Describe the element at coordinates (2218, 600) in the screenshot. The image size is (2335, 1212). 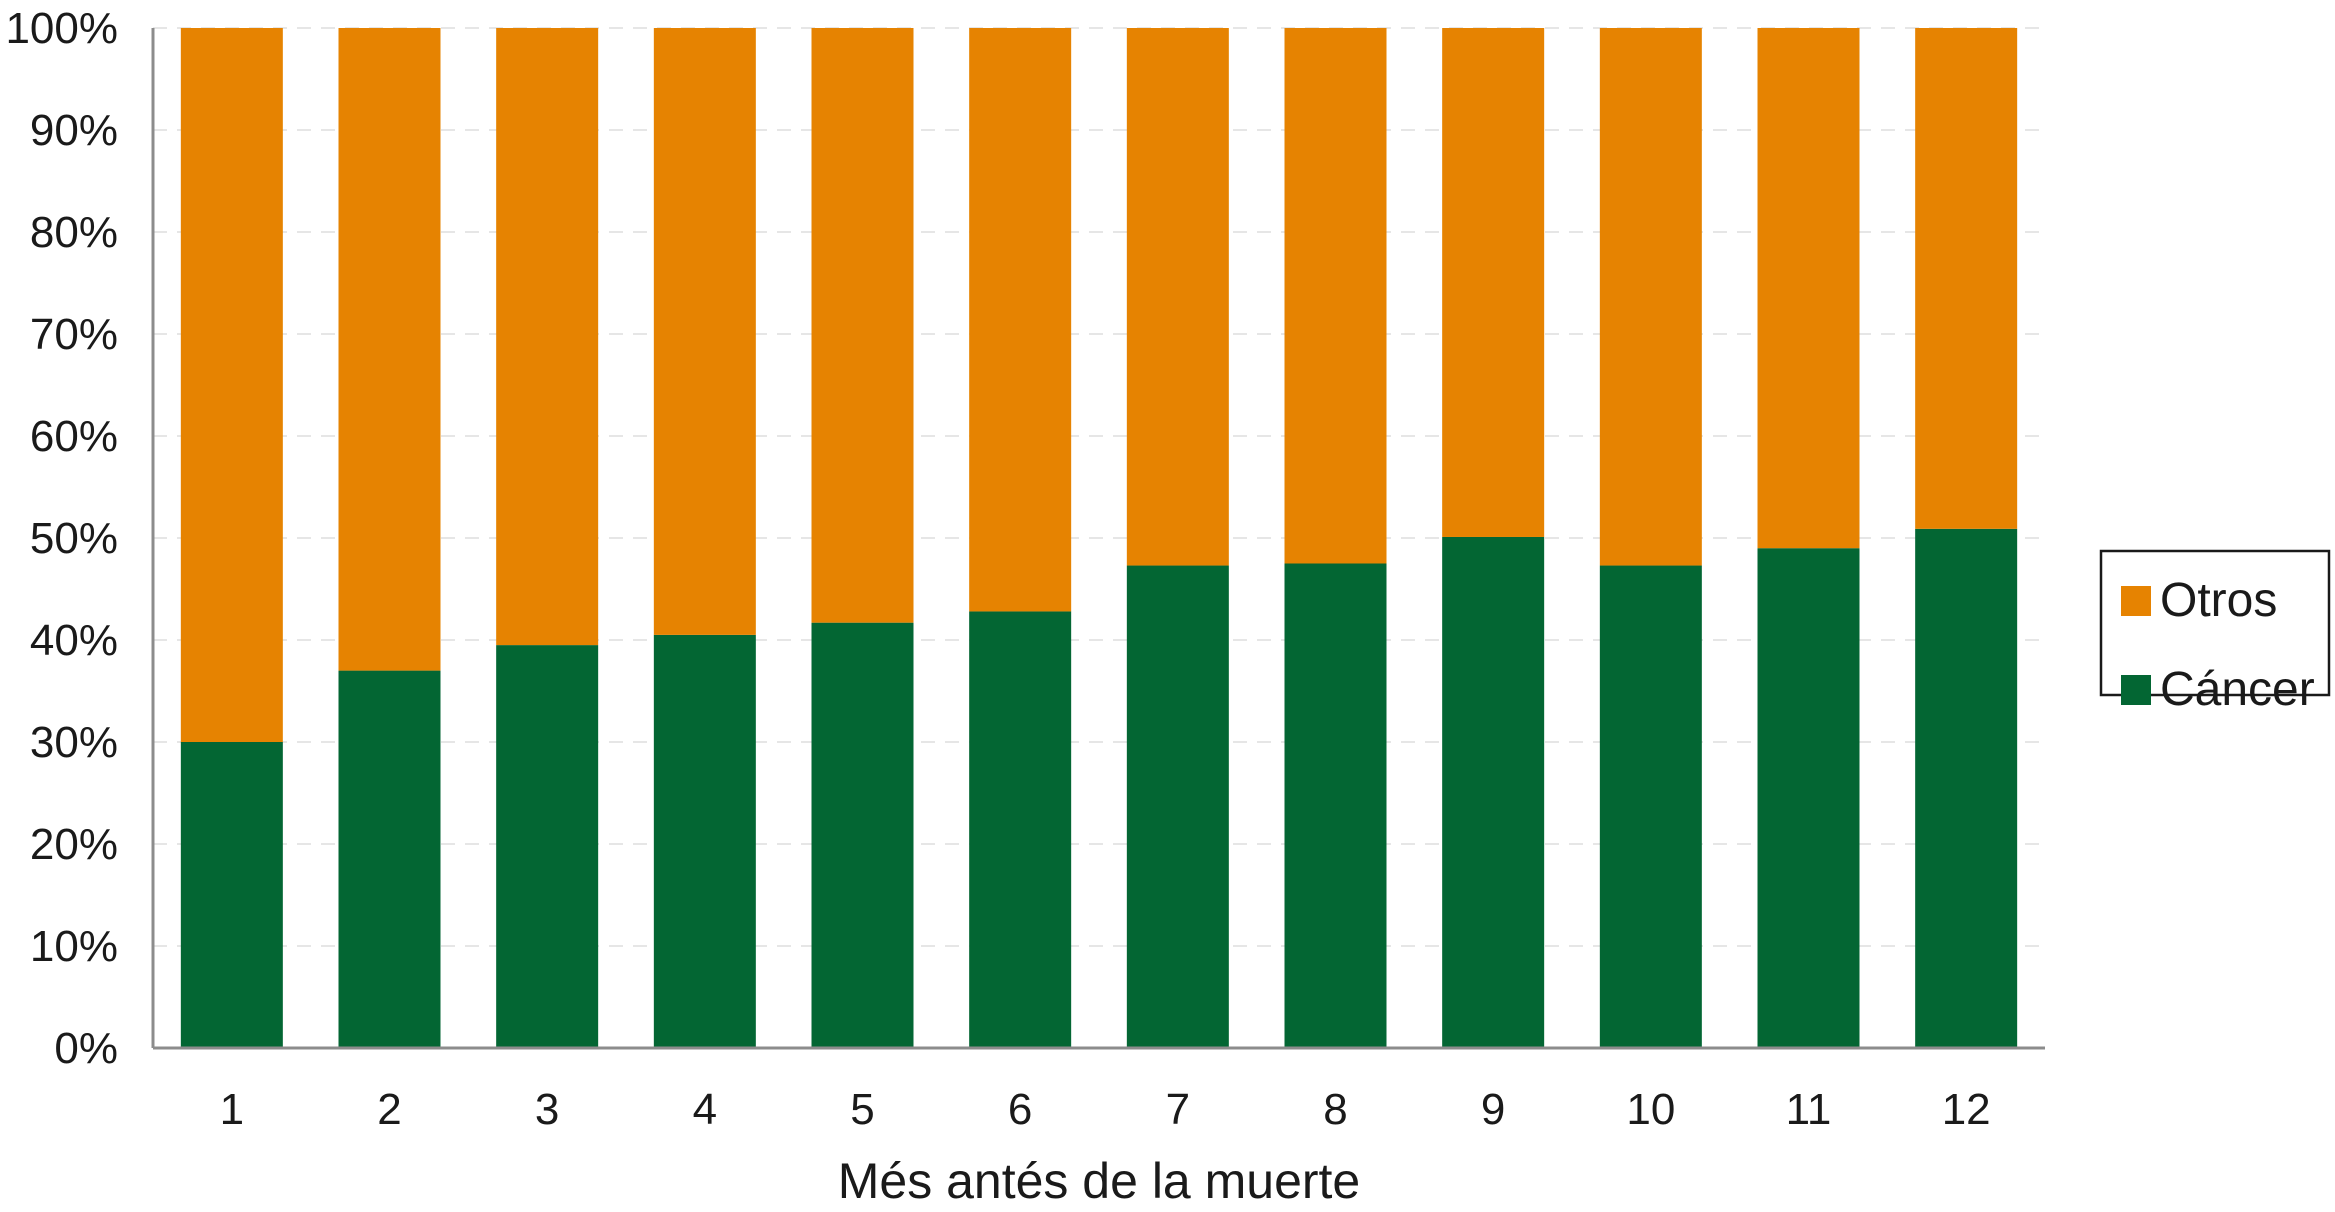
I see `legend-label: Otros` at that location.